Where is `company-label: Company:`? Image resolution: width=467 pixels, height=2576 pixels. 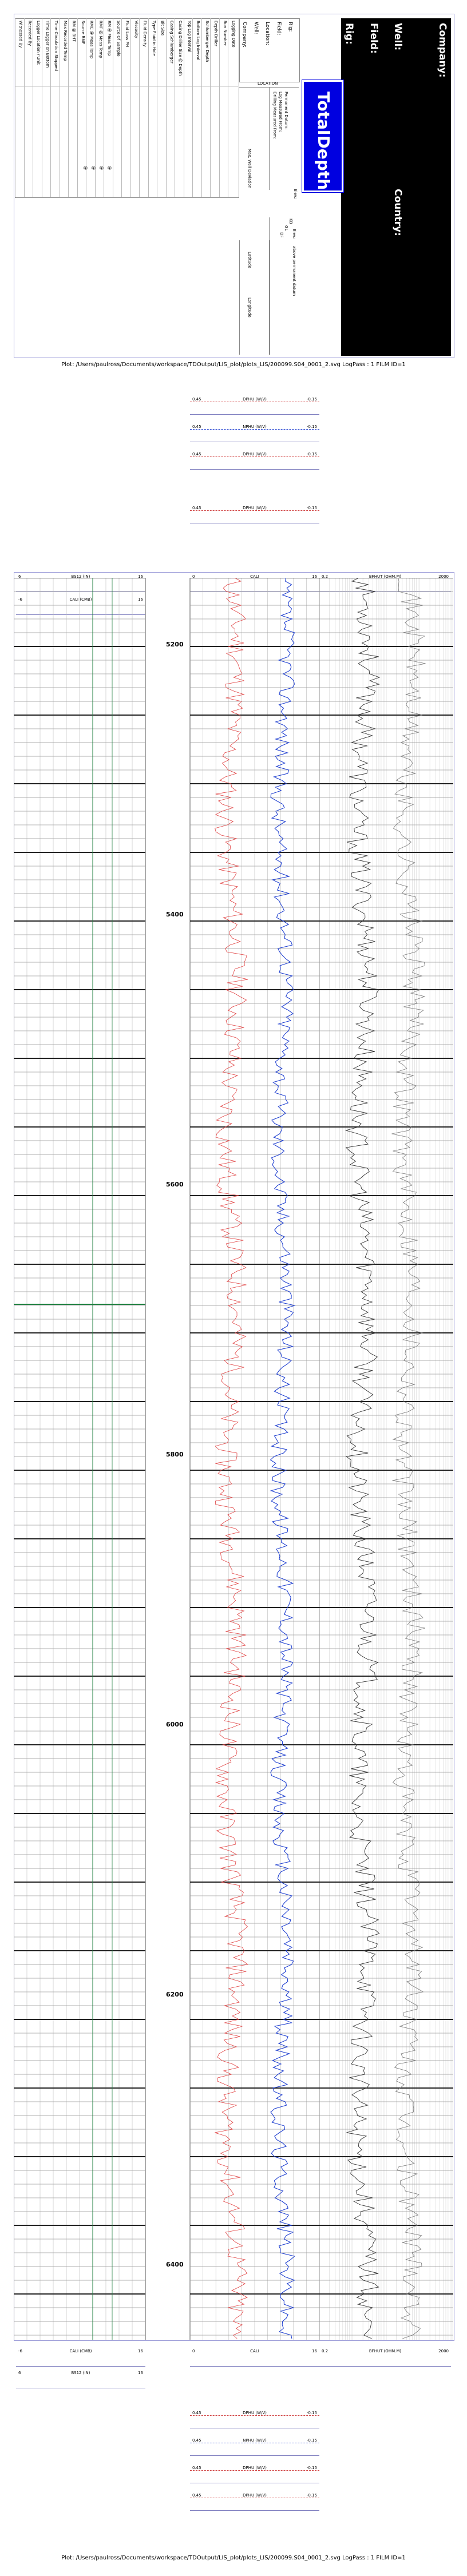 company-label: Company: is located at coordinates (442, 50).